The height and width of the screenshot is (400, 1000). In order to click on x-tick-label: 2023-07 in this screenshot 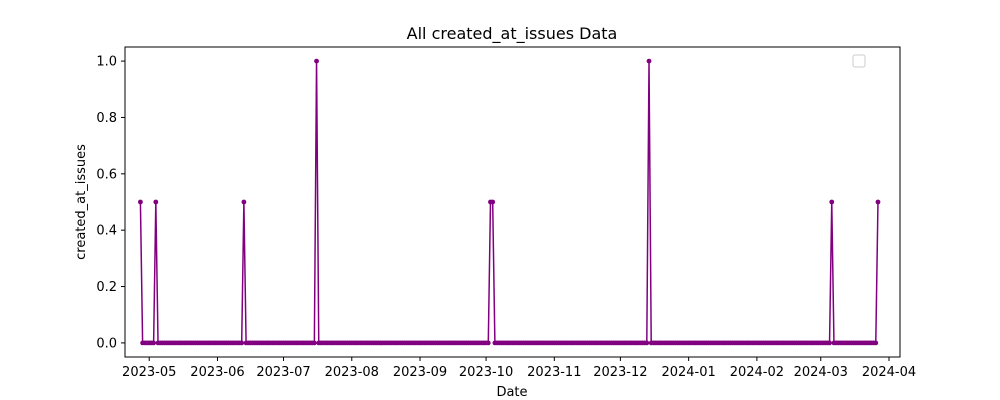, I will do `click(283, 372)`.